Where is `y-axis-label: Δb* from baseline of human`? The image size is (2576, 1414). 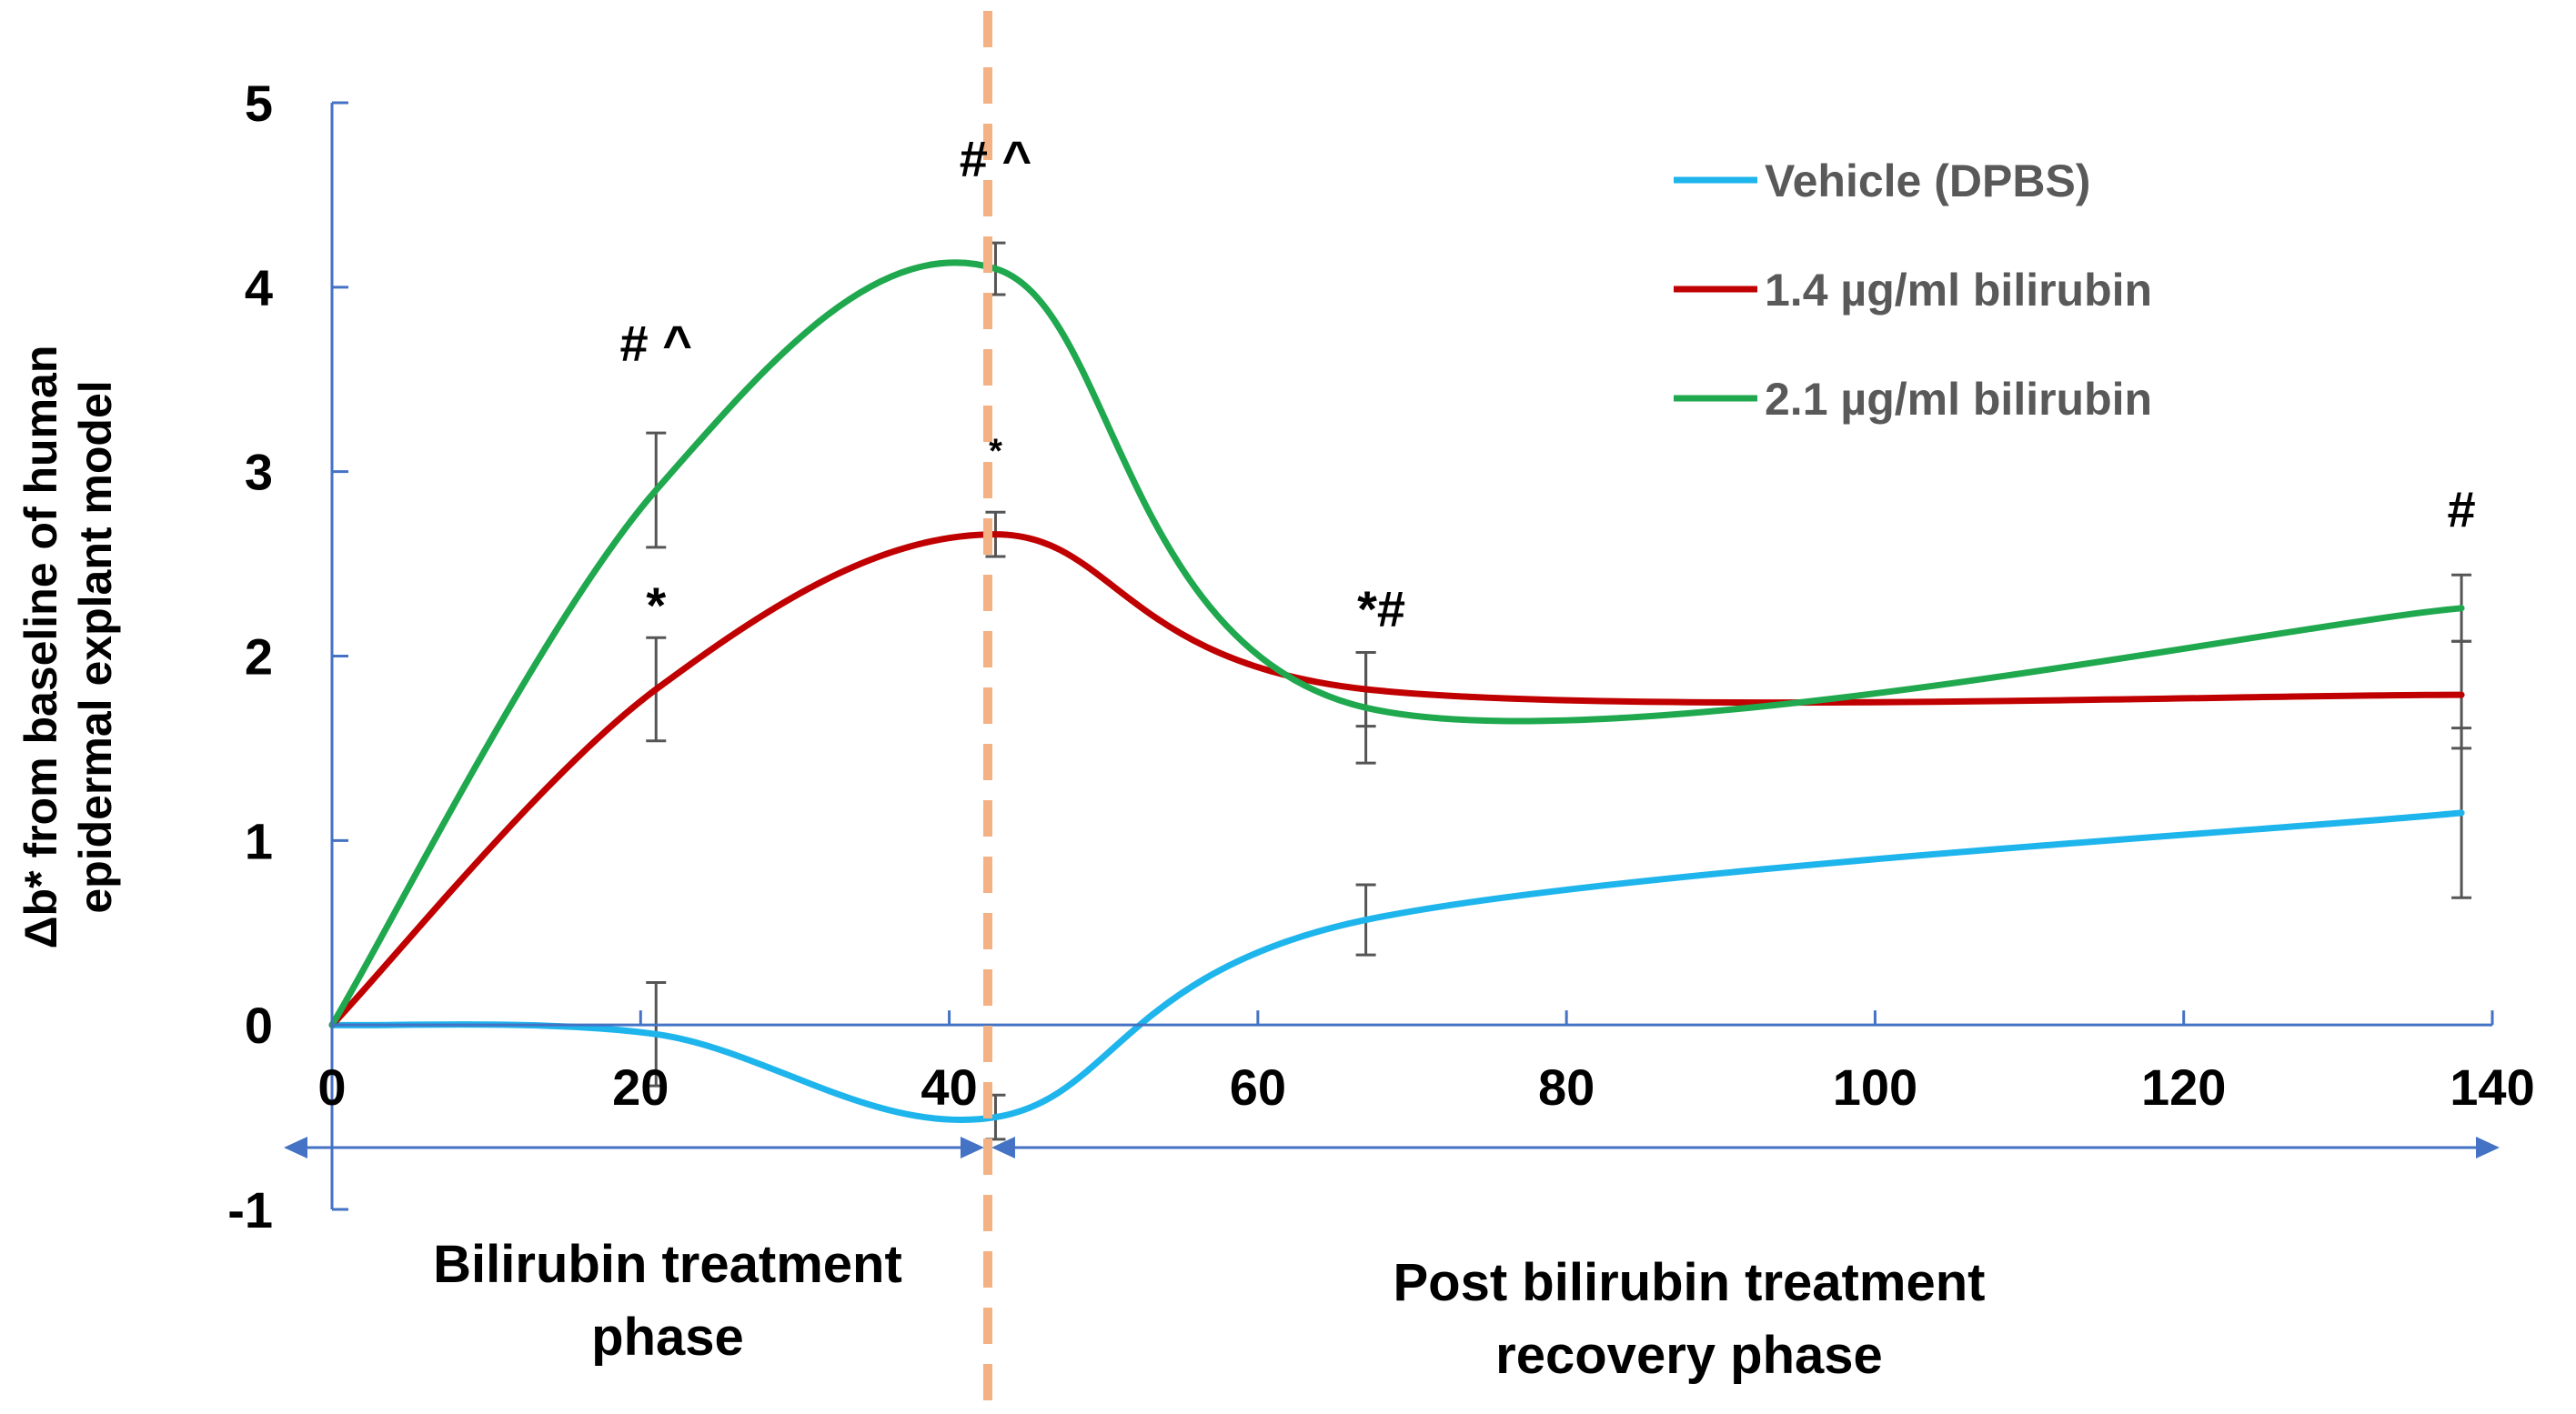 y-axis-label: Δb* from baseline of human is located at coordinates (40, 647).